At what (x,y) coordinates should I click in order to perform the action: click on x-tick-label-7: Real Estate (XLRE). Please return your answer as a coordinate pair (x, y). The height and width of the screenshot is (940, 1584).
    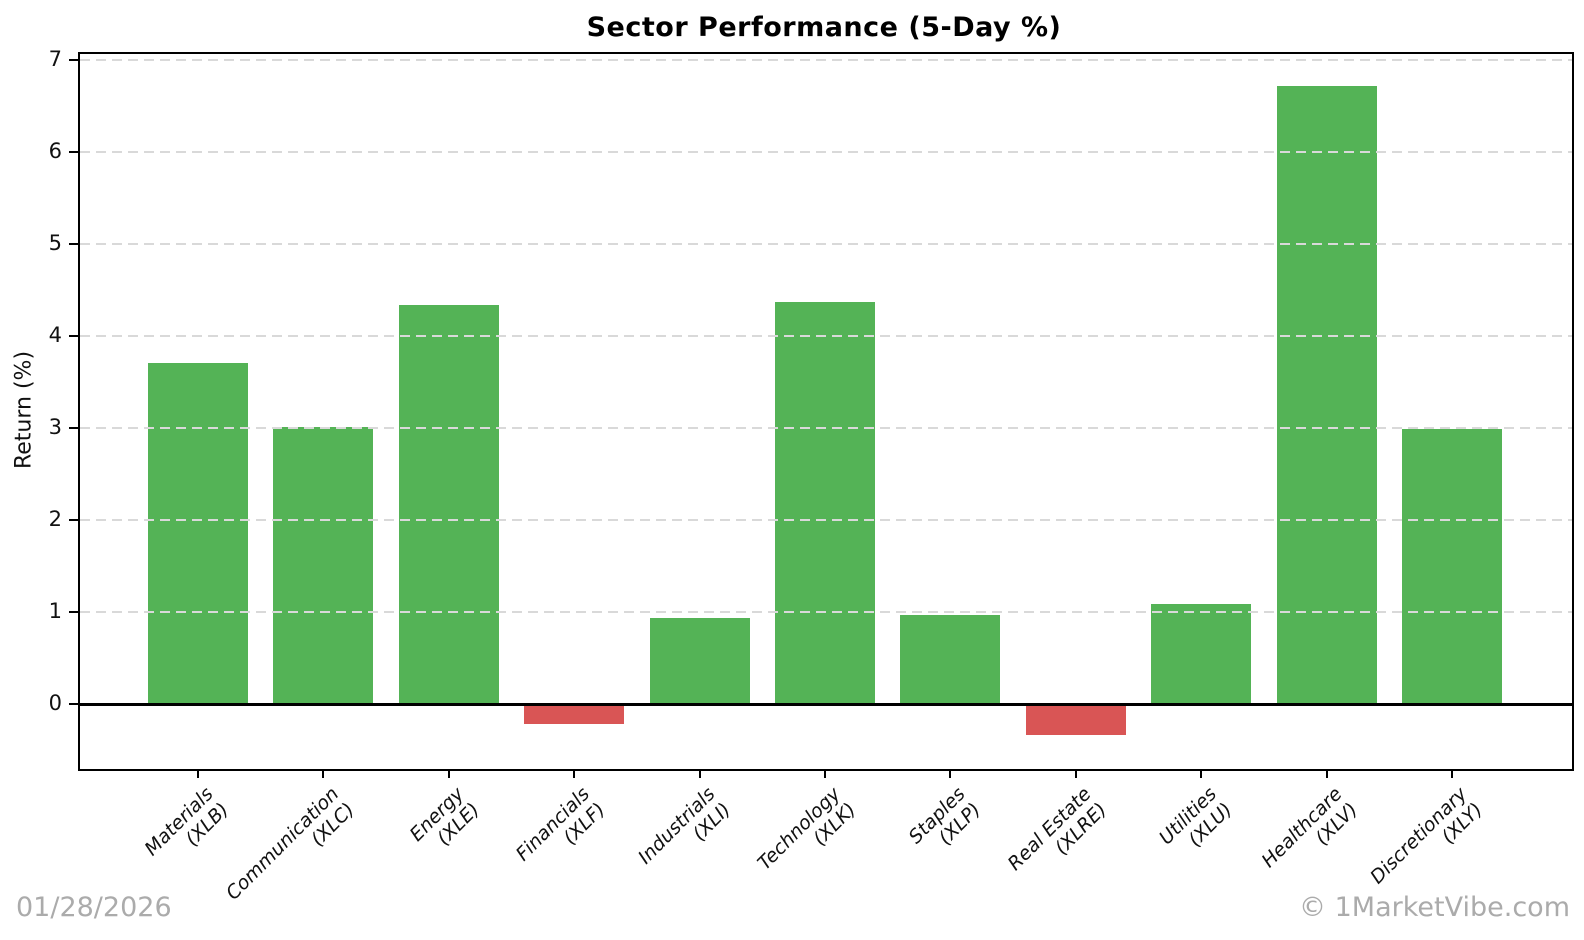
    Looking at the image, I should click on (1057, 829).